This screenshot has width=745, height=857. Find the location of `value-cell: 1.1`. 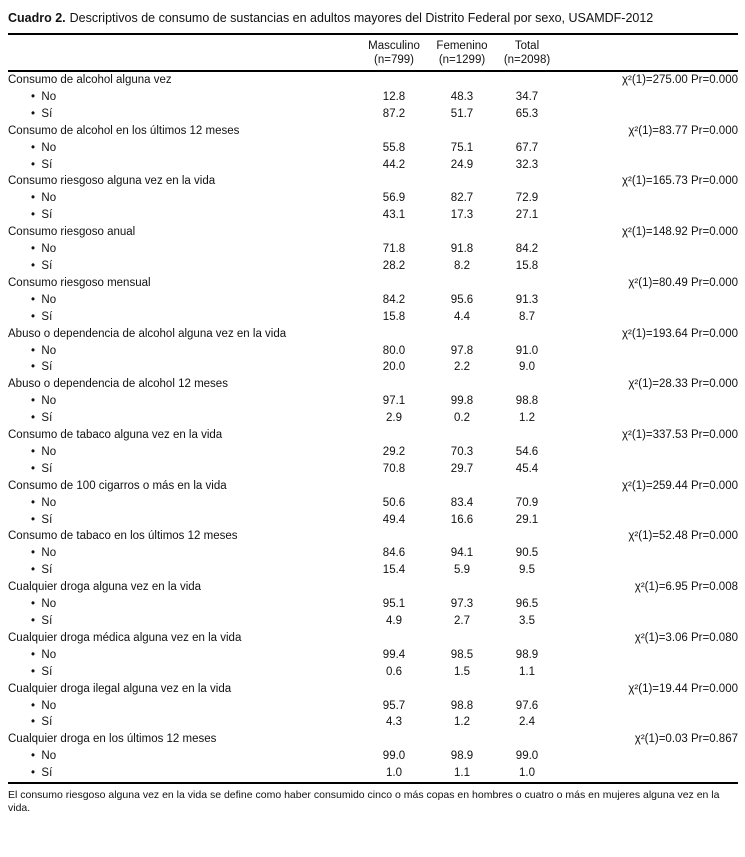

value-cell: 1.1 is located at coordinates (527, 671).